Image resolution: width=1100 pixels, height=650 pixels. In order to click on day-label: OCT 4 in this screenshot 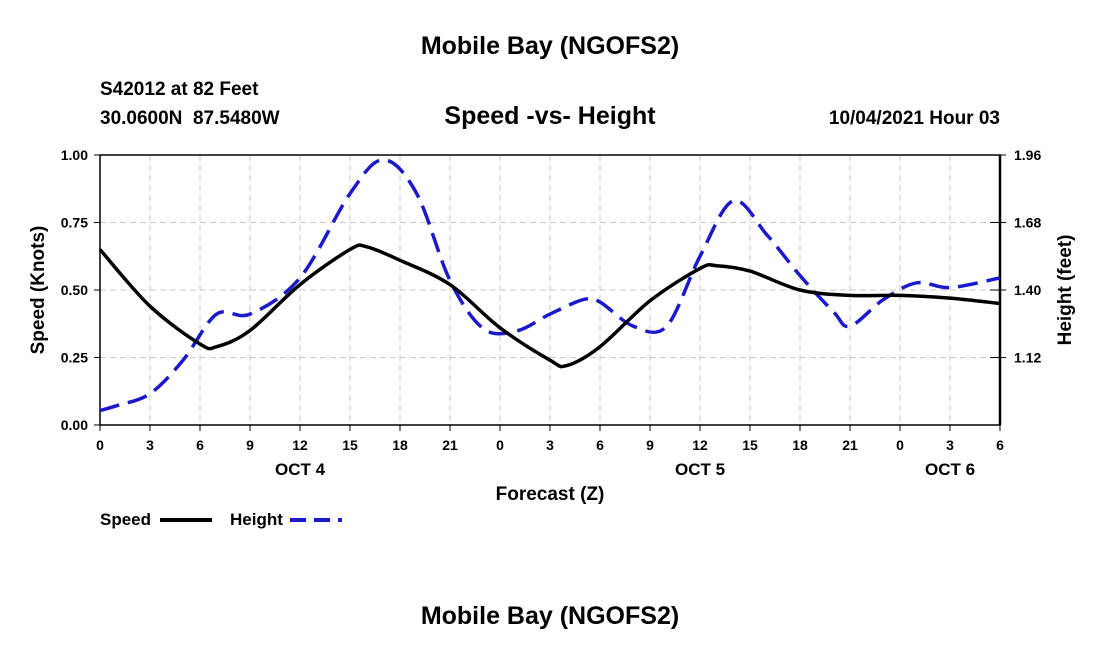, I will do `click(300, 469)`.